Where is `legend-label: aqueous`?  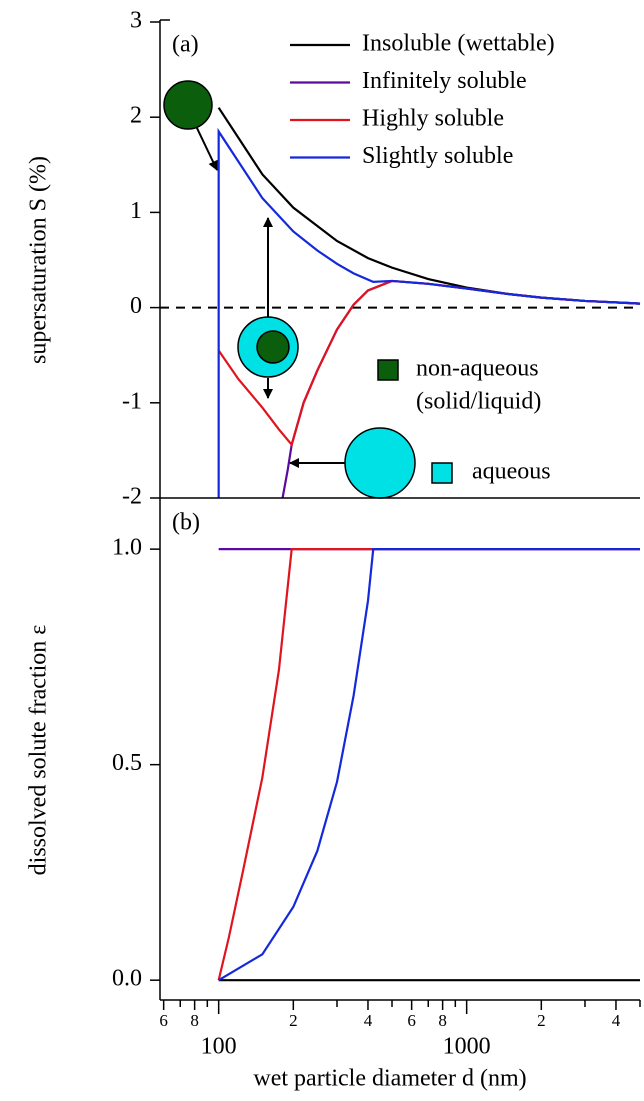
legend-label: aqueous is located at coordinates (511, 472).